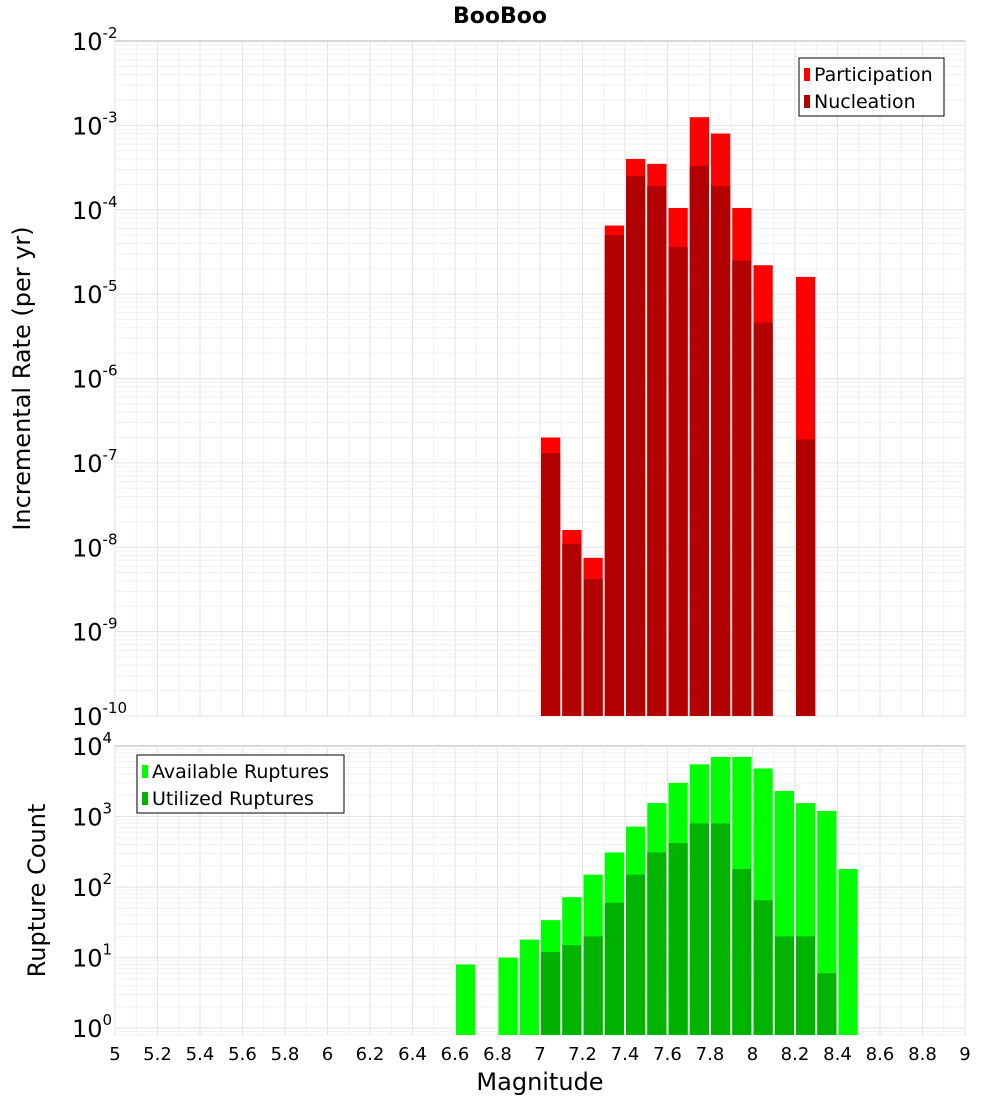 The image size is (1000, 1100). Describe the element at coordinates (625, 1054) in the screenshot. I see `x-tick-label: 7.4` at that location.